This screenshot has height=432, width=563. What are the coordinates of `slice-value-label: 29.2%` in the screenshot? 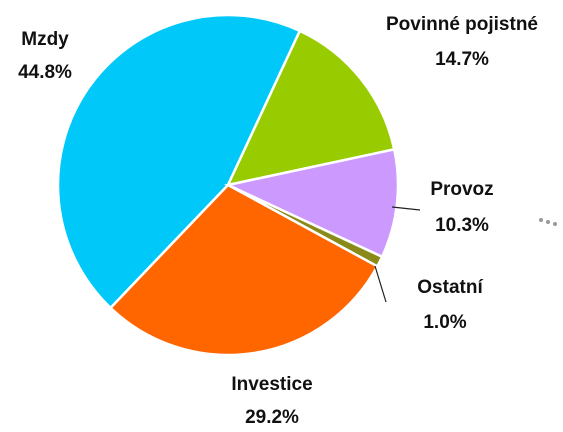 It's located at (272, 417).